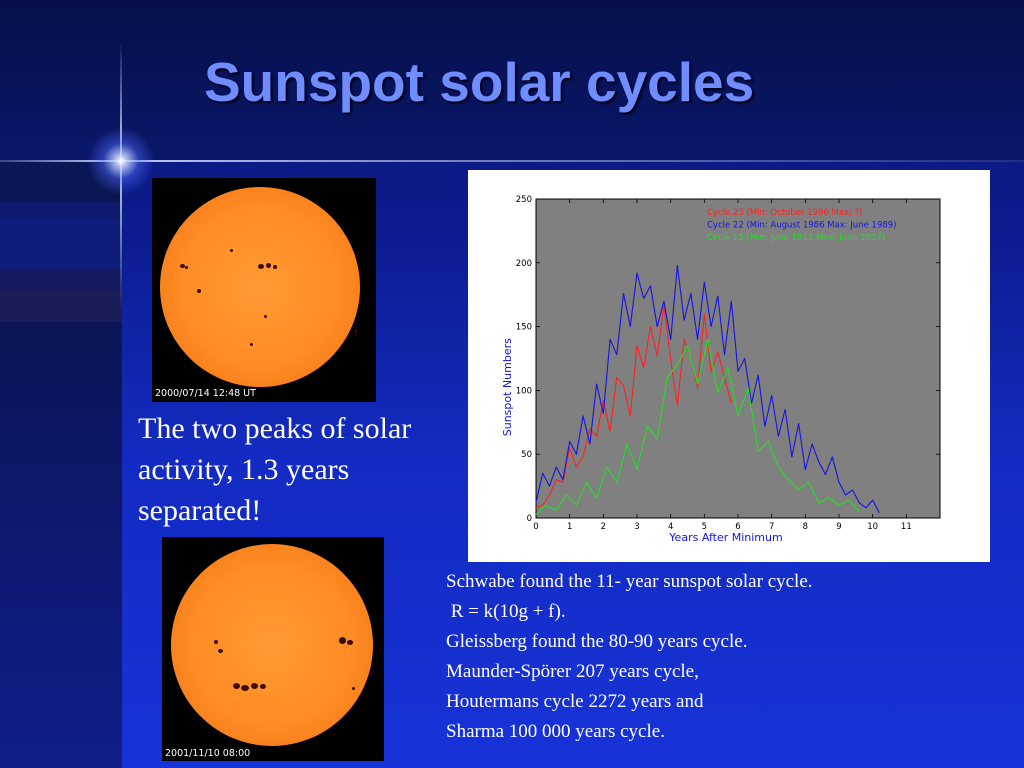  What do you see at coordinates (906, 527) in the screenshot?
I see `x-tick-label: 11` at bounding box center [906, 527].